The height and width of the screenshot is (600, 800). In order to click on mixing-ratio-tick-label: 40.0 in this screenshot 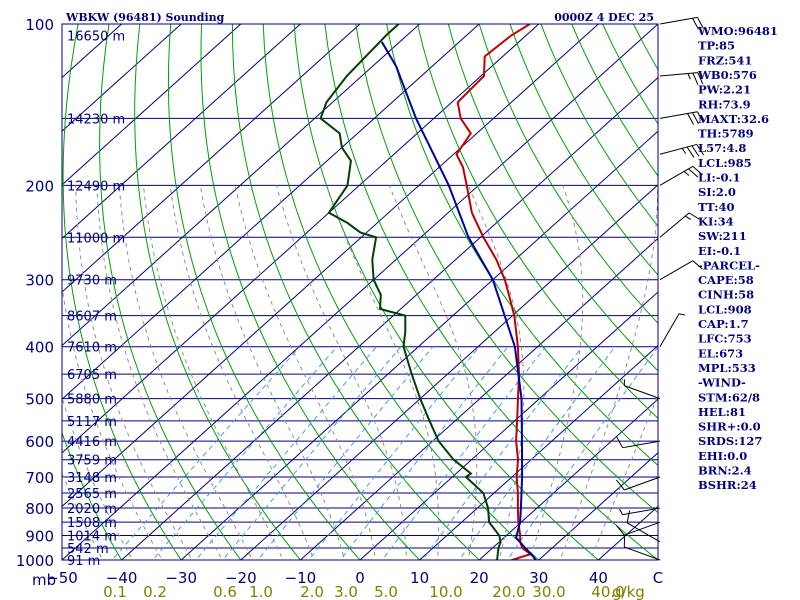, I will do `click(607, 591)`.